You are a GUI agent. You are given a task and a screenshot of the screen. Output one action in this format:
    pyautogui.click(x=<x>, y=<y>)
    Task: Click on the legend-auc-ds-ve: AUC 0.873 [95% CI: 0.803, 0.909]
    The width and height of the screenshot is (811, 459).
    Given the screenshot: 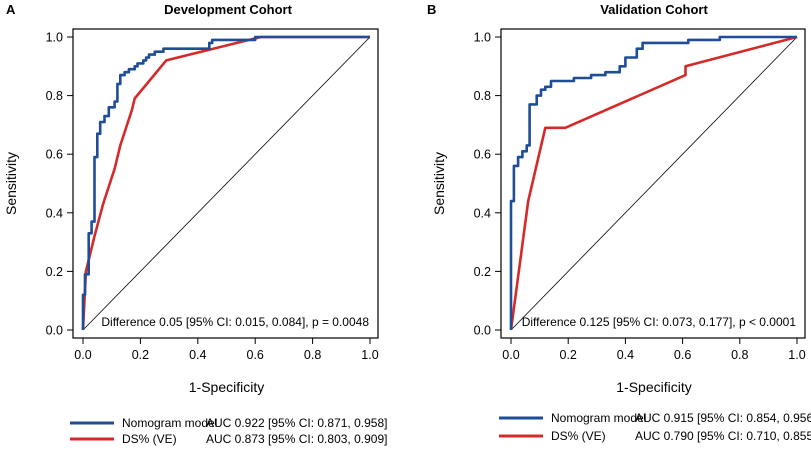 What is the action you would take?
    pyautogui.click(x=296, y=439)
    